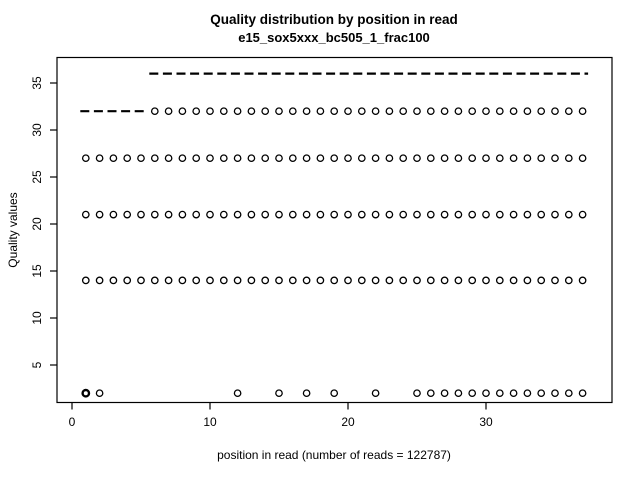 The image size is (640, 480). What do you see at coordinates (334, 19) in the screenshot?
I see `chart-title: Quality distribution by position in read` at bounding box center [334, 19].